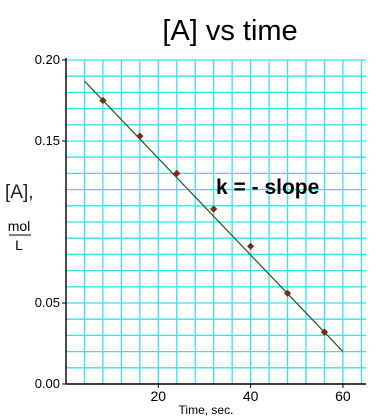 This screenshot has width=376, height=419. Describe the element at coordinates (206, 410) in the screenshot. I see `x-axis-label: Time, sec.` at that location.